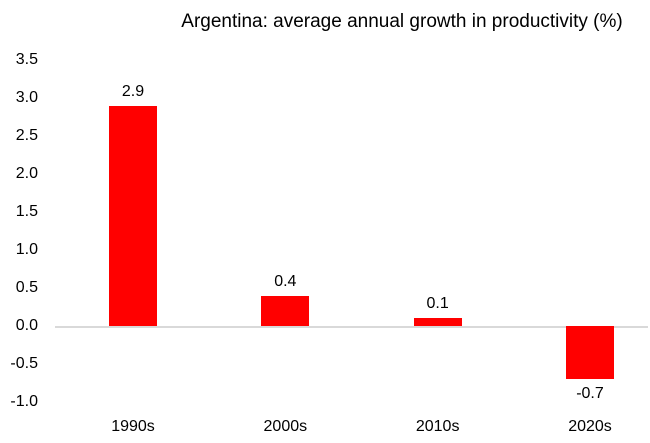  Describe the element at coordinates (590, 426) in the screenshot. I see `x-axis-label-2020s: 2020s` at that location.